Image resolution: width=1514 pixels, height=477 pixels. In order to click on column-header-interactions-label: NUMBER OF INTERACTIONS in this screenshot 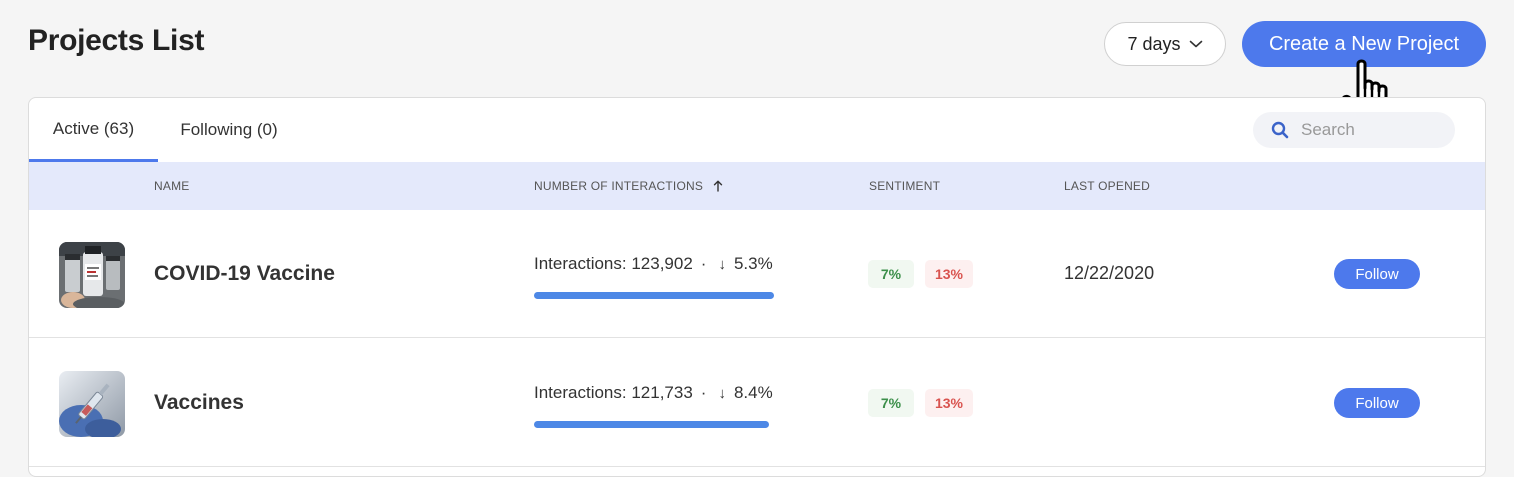, I will do `click(619, 186)`.